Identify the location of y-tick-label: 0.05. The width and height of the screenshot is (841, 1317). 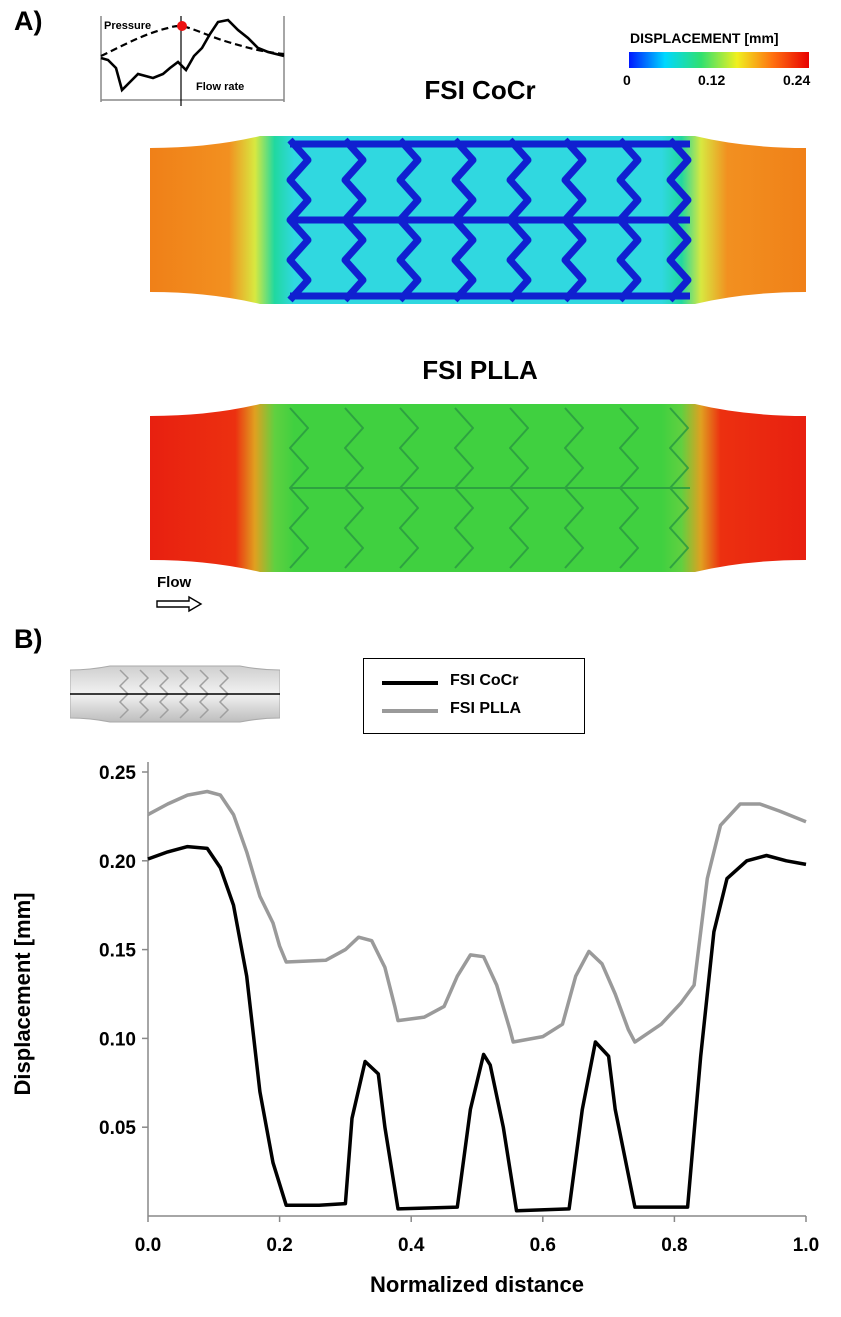
(117, 1128).